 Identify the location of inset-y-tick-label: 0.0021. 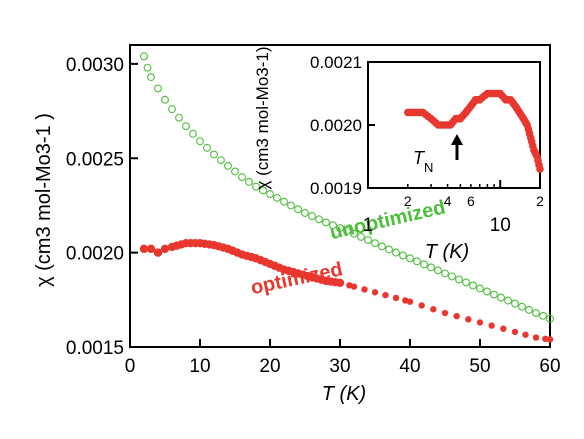
(336, 62).